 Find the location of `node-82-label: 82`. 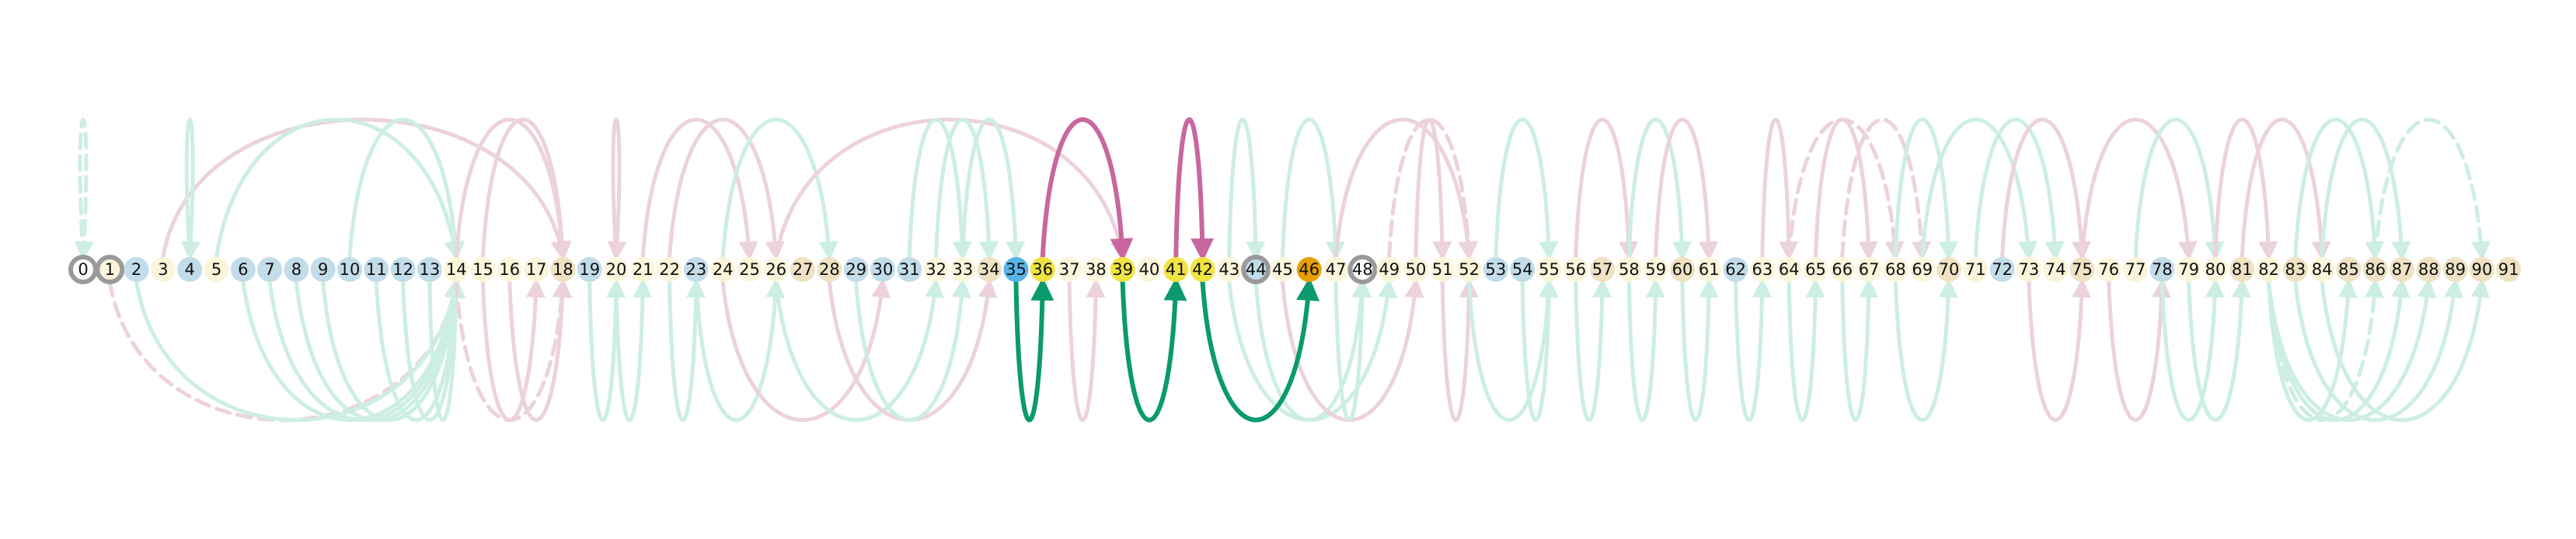

node-82-label: 82 is located at coordinates (2268, 269).